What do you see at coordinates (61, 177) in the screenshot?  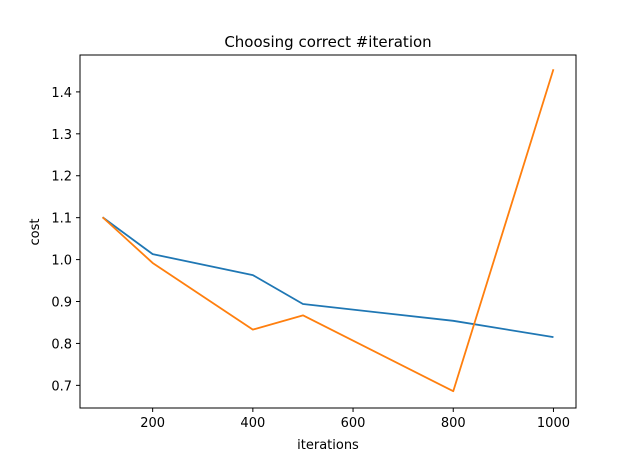 I see `y-tick-label: 1.2` at bounding box center [61, 177].